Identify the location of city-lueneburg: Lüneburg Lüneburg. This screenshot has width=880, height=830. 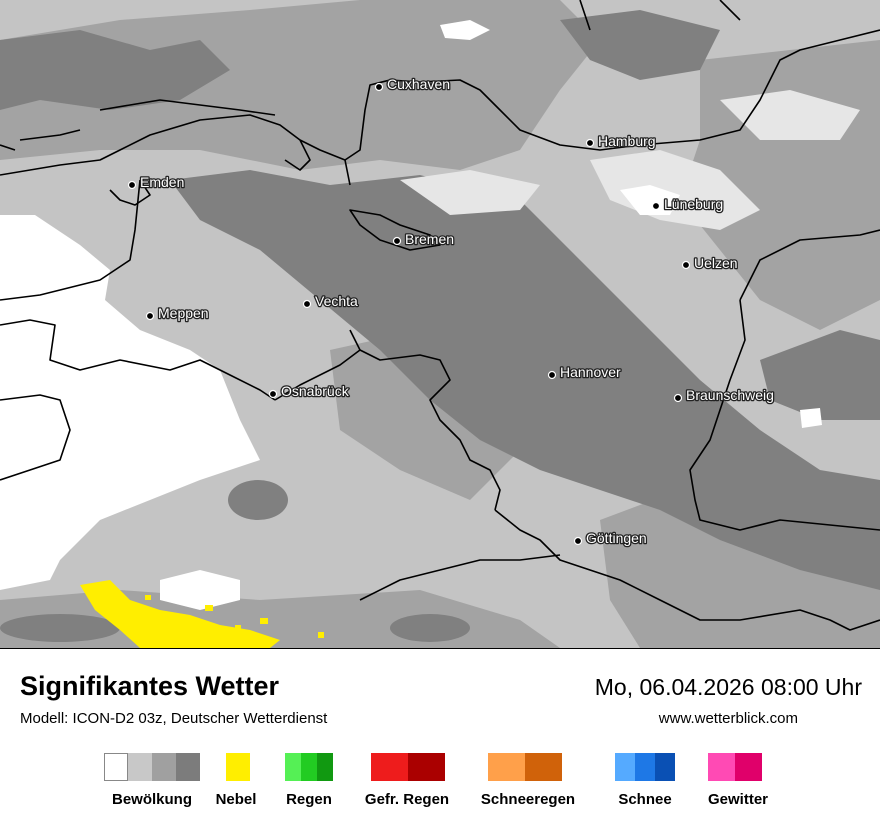
(687, 204).